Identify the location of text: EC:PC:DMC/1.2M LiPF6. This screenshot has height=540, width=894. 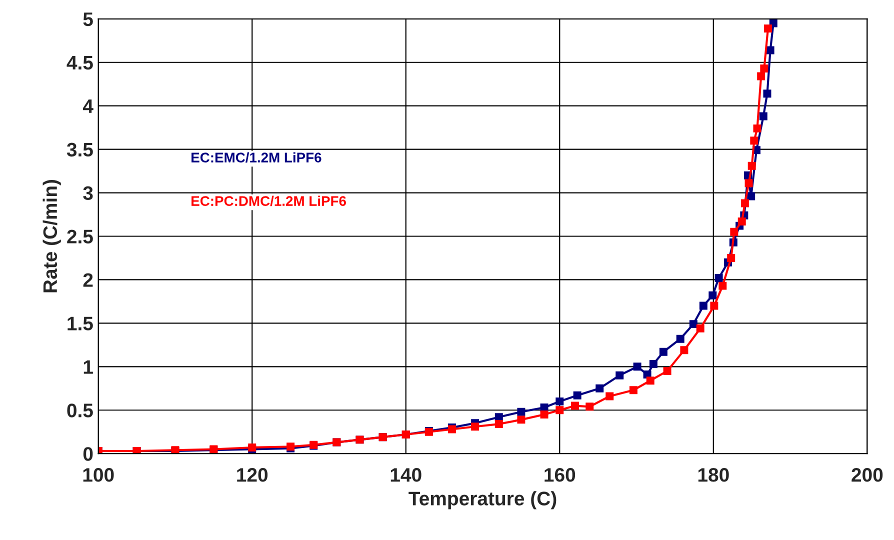
(269, 201).